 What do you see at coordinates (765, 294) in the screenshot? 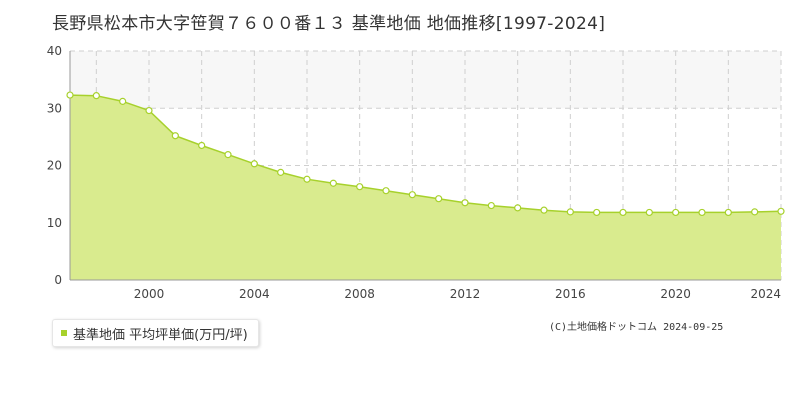
I see `x-tick-label: 2024` at bounding box center [765, 294].